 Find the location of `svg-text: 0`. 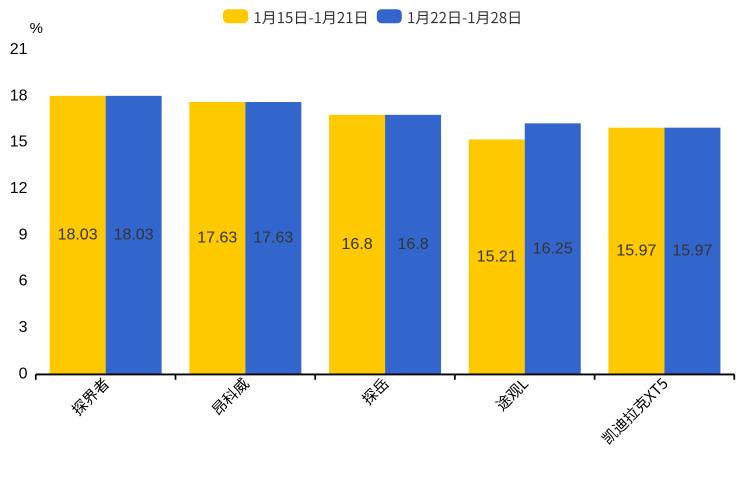

svg-text: 0 is located at coordinates (23, 373).